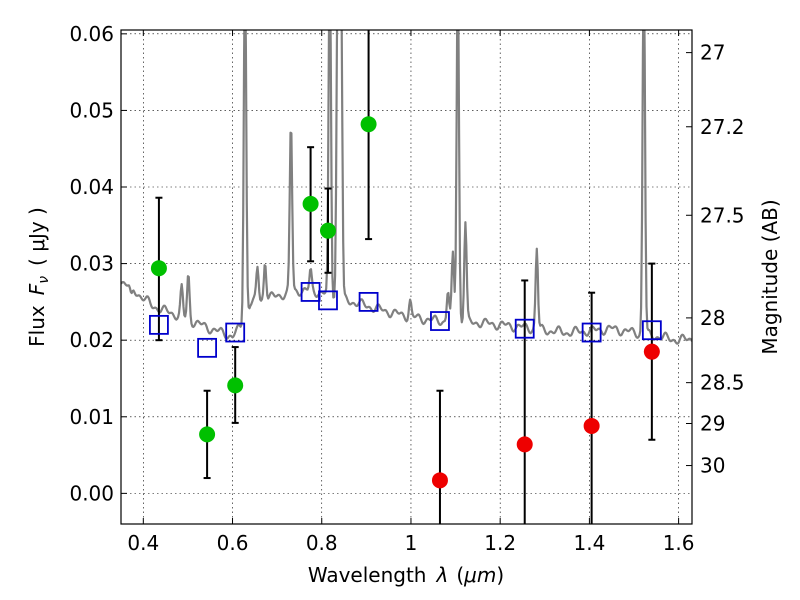 The height and width of the screenshot is (600, 800). I want to click on y2-axis-ticks: 27 27.2 27.5 28 28.5 29 30, so click(715, 259).